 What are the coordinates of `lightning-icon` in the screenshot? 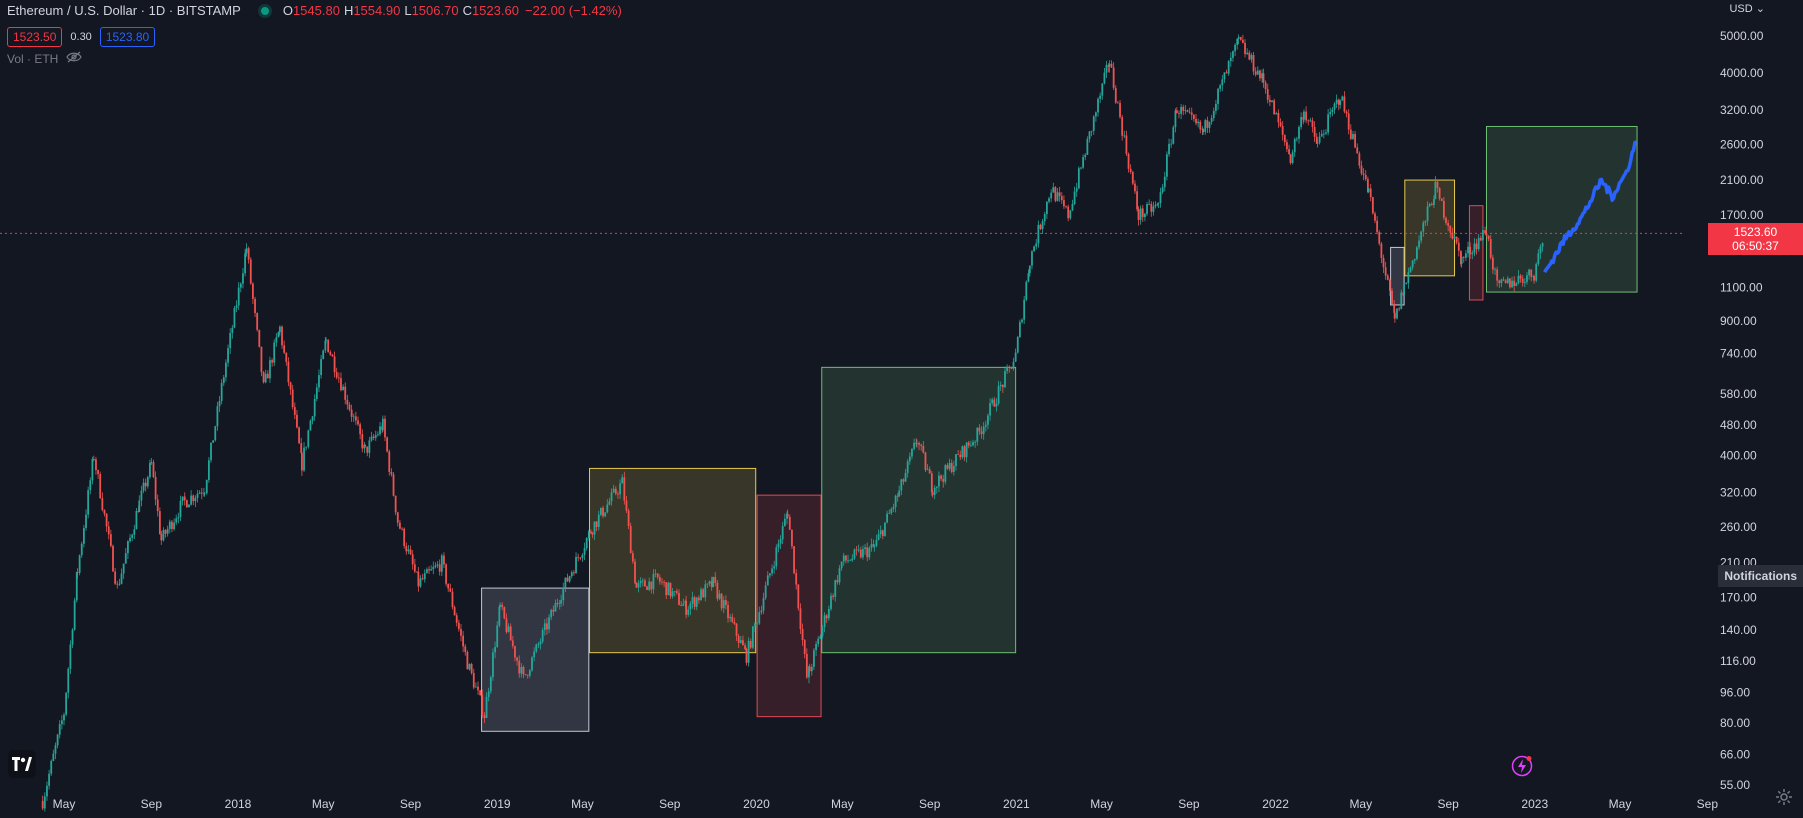 It's located at (1522, 766).